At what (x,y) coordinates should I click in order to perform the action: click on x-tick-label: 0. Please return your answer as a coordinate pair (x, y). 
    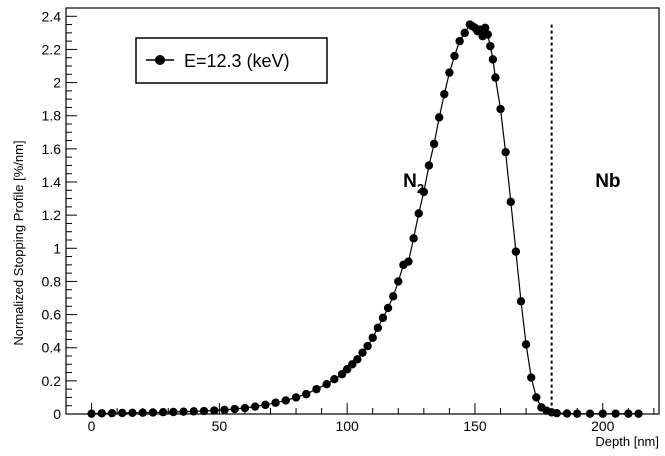
    Looking at the image, I should click on (92, 426).